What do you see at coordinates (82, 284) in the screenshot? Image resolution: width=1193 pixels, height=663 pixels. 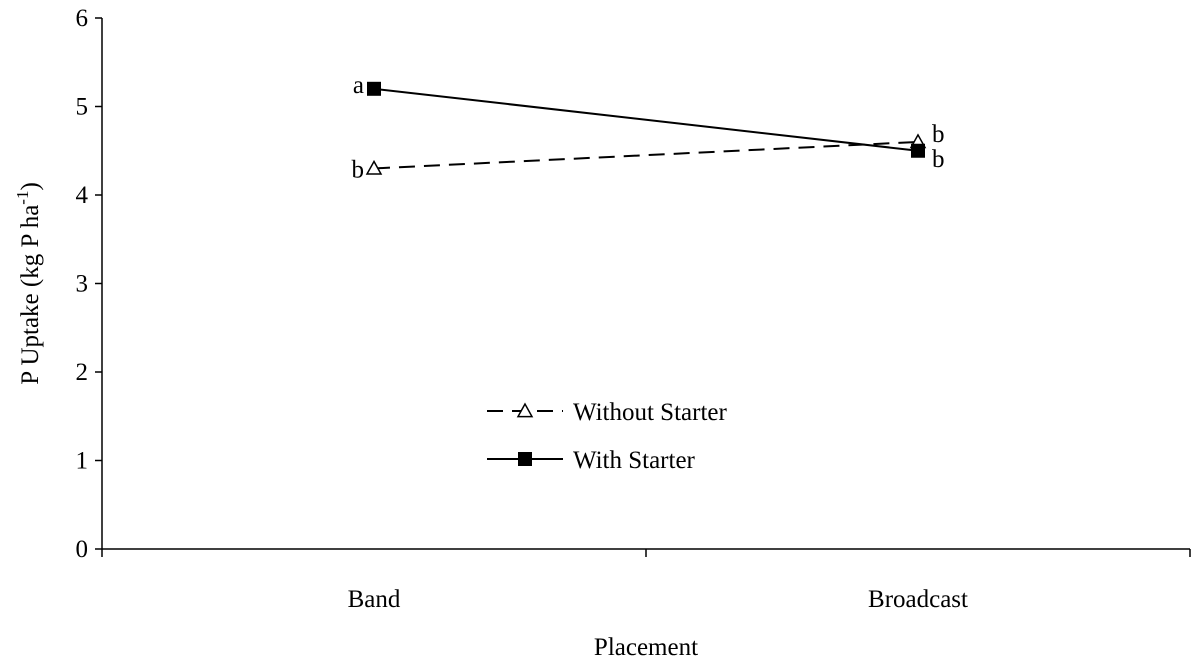 I see `y-tick-label: 3` at bounding box center [82, 284].